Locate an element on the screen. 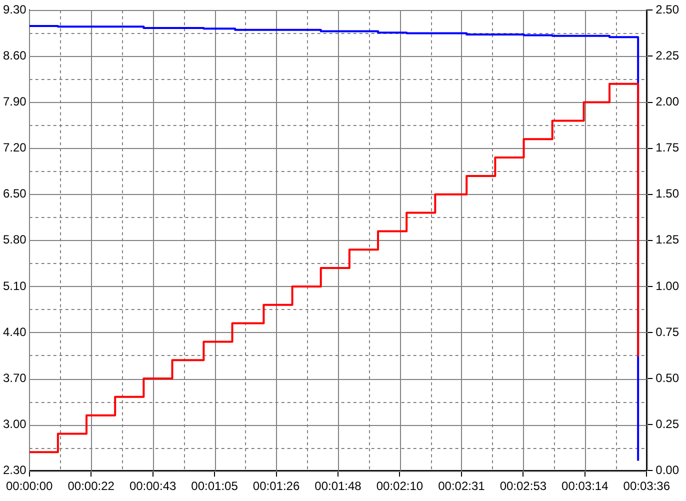 This screenshot has width=686, height=501. y2-tick-label: 2.25 is located at coordinates (668, 55).